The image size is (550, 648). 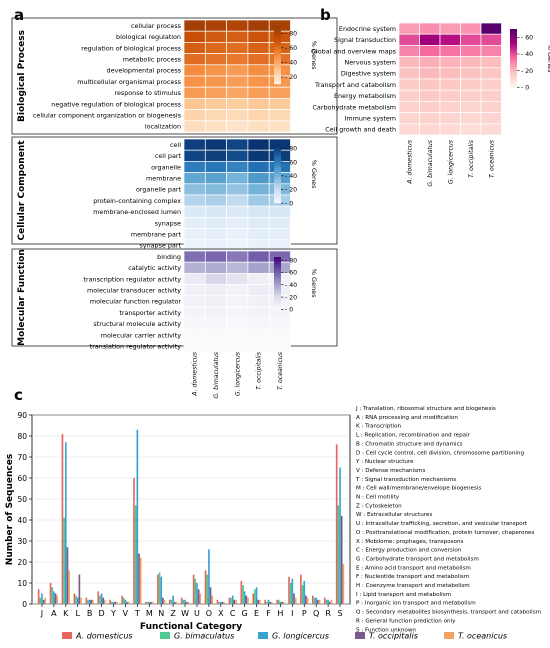 I want to click on row-label: developmental process, so click(x=144, y=71).